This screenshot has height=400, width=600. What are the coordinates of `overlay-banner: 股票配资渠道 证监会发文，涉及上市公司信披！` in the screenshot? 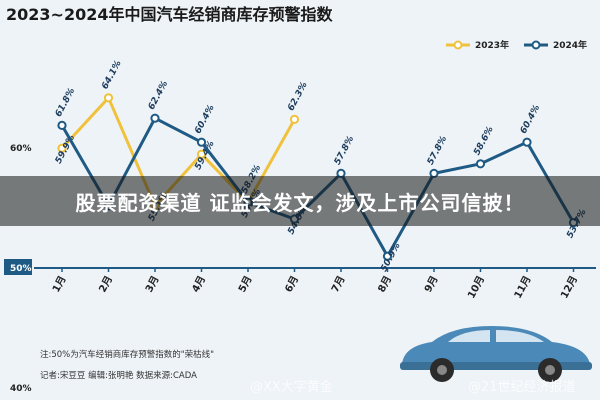 It's located at (300, 201).